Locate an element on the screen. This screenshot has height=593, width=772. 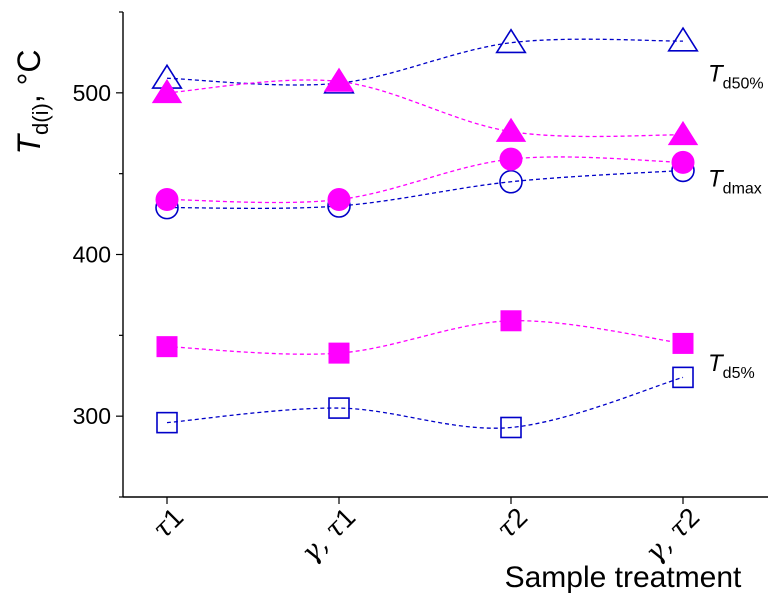
x-axis-label: Sample treatment is located at coordinates (623, 577).